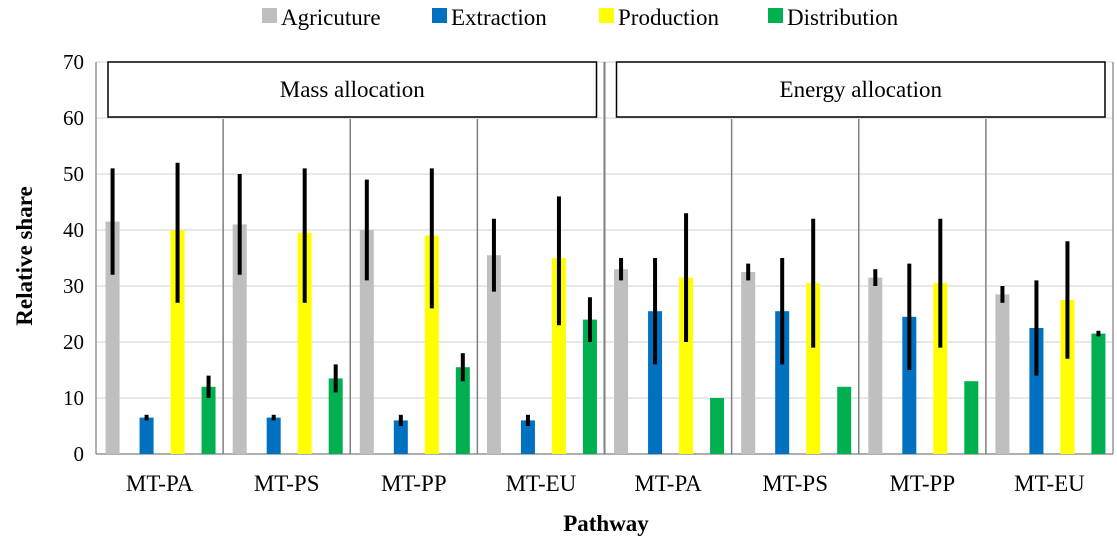 This screenshot has width=1117, height=540. Describe the element at coordinates (73, 174) in the screenshot. I see `y-tick-label: 50` at that location.